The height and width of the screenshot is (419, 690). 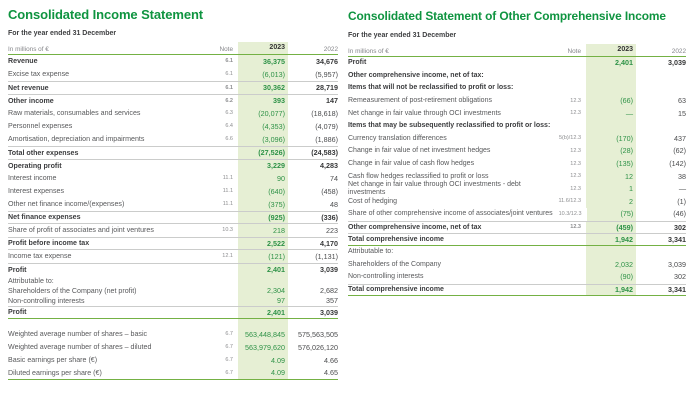 I want to click on value-2022: (1,131), so click(x=326, y=256).